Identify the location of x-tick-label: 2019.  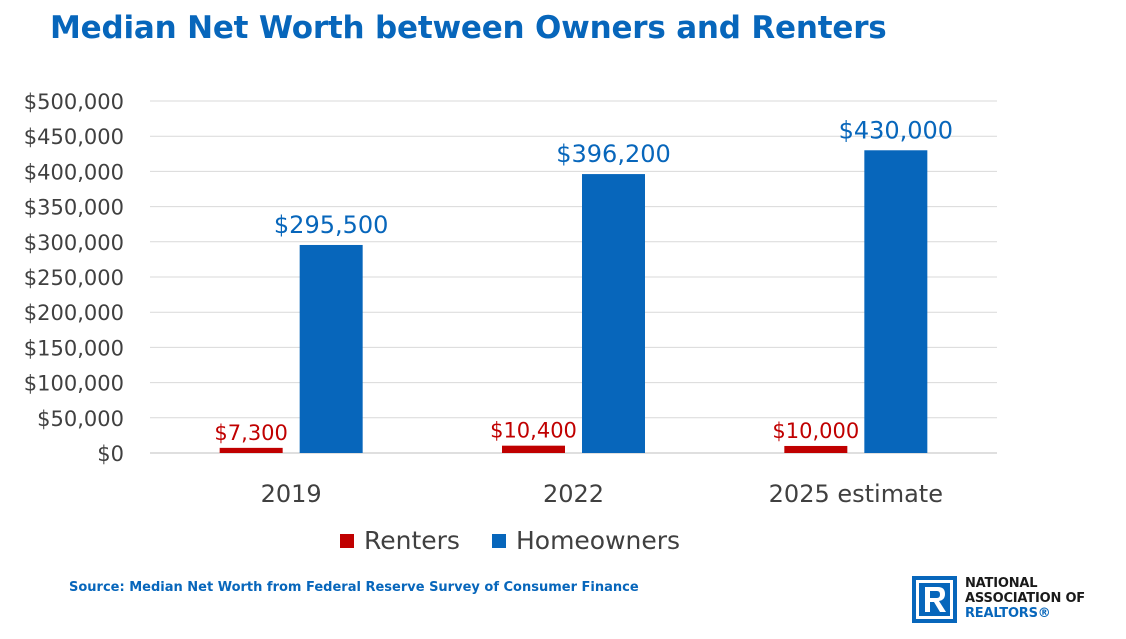
(291, 494).